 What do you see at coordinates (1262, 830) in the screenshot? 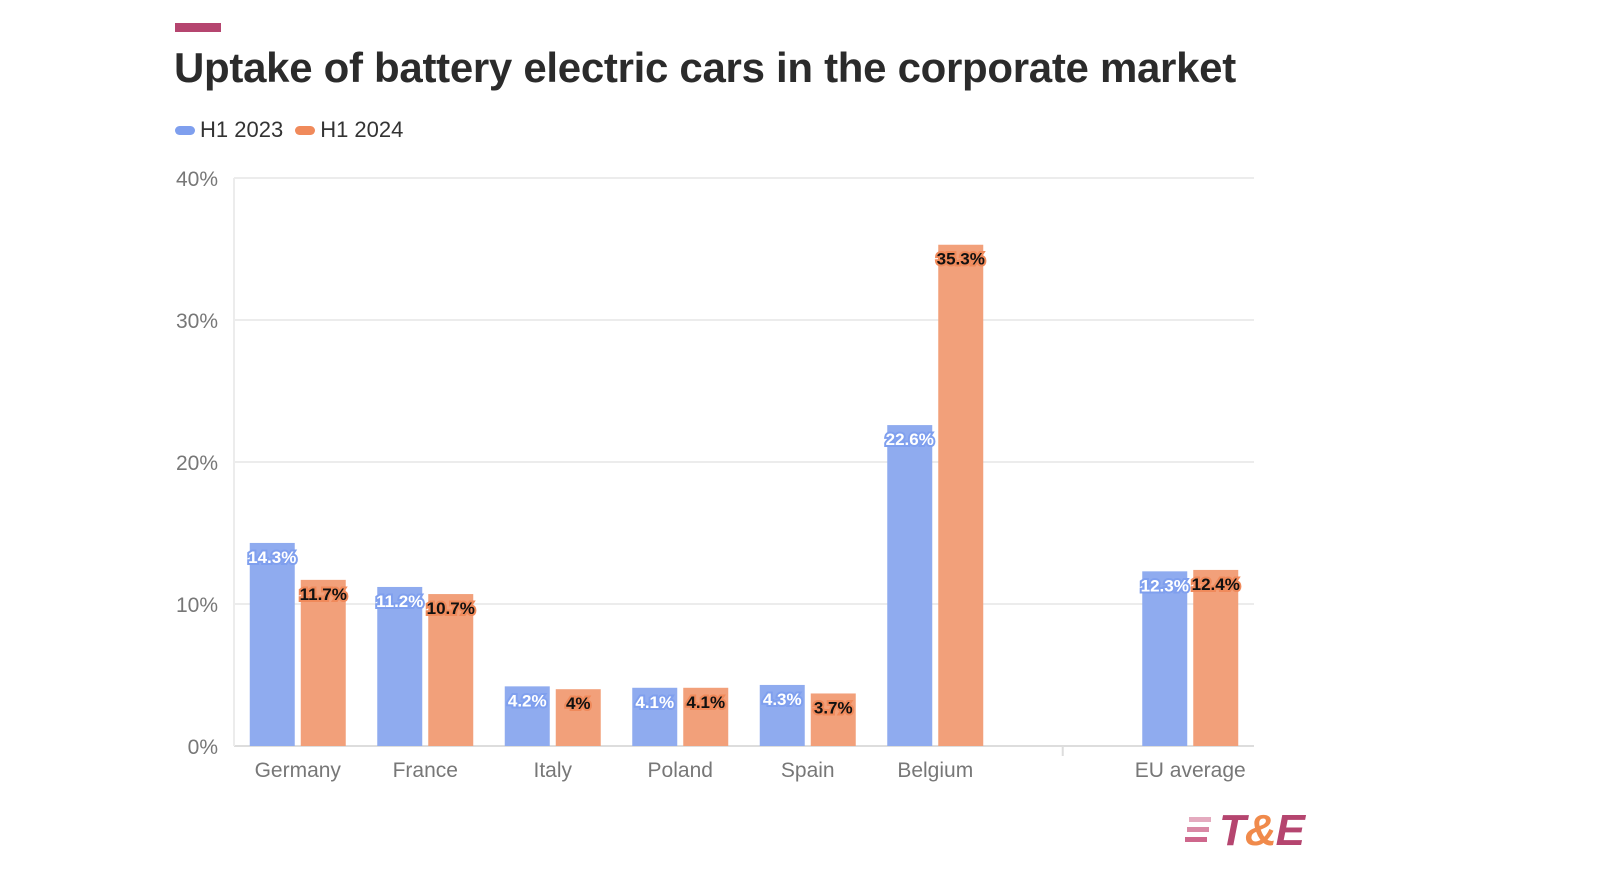
I see `logo-text: T&E` at bounding box center [1262, 830].